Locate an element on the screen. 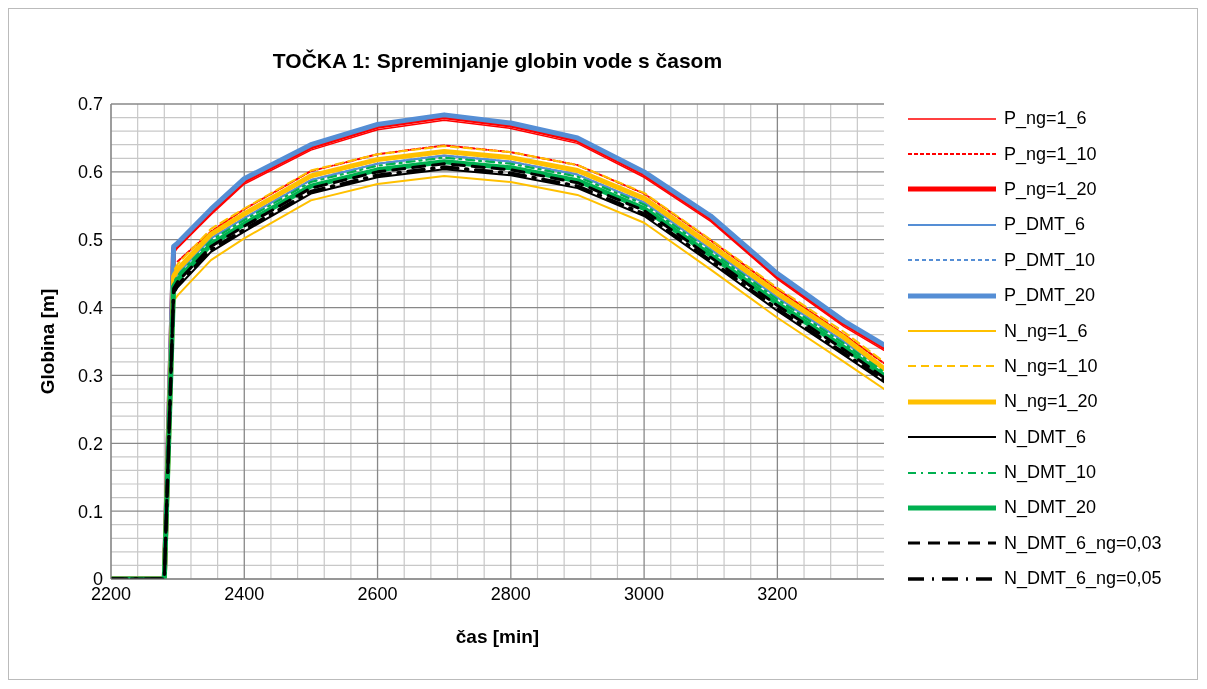 The width and height of the screenshot is (1207, 689). y-tick-label: 0.1 is located at coordinates (90, 511).